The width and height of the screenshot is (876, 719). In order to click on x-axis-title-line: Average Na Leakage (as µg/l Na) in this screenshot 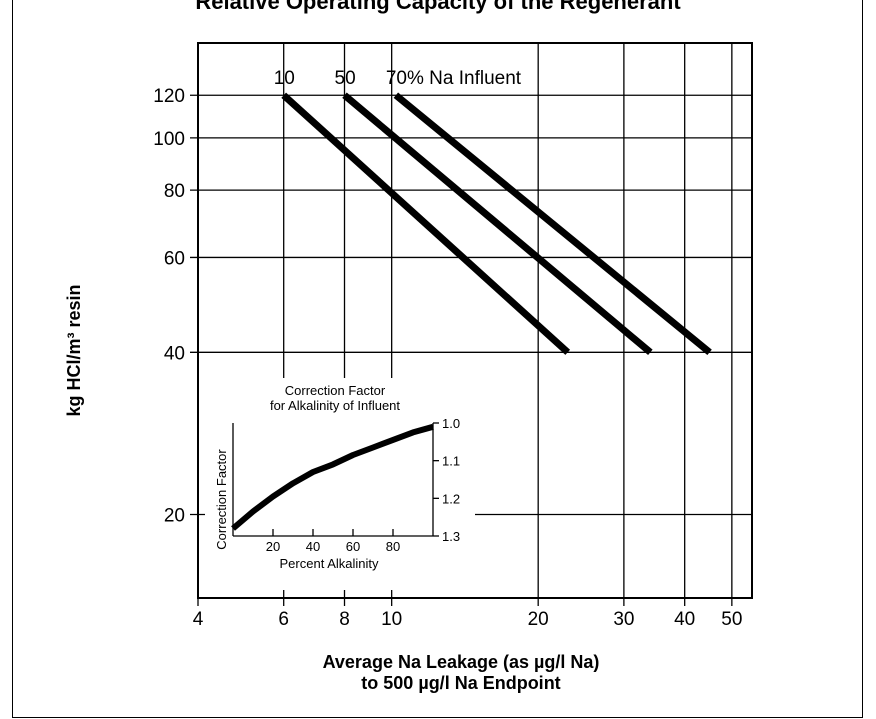, I will do `click(461, 662)`.